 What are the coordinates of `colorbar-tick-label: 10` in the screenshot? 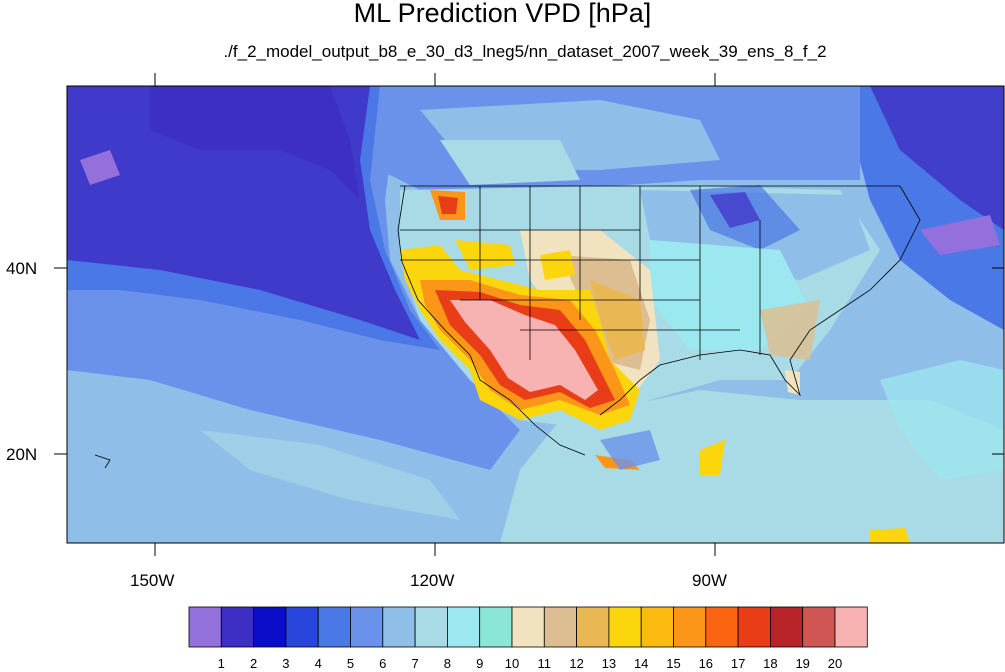 It's located at (512, 663).